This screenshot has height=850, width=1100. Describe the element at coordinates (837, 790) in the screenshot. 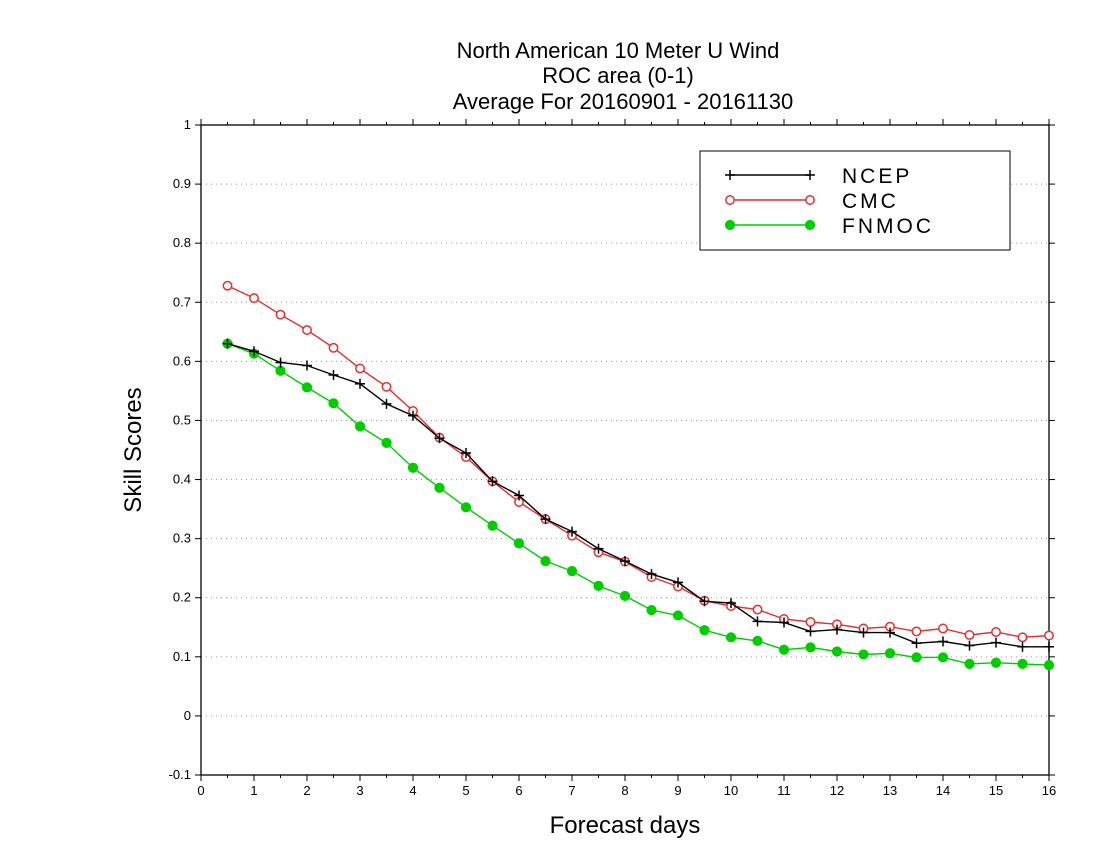

I see `x-tick-label: 12` at that location.